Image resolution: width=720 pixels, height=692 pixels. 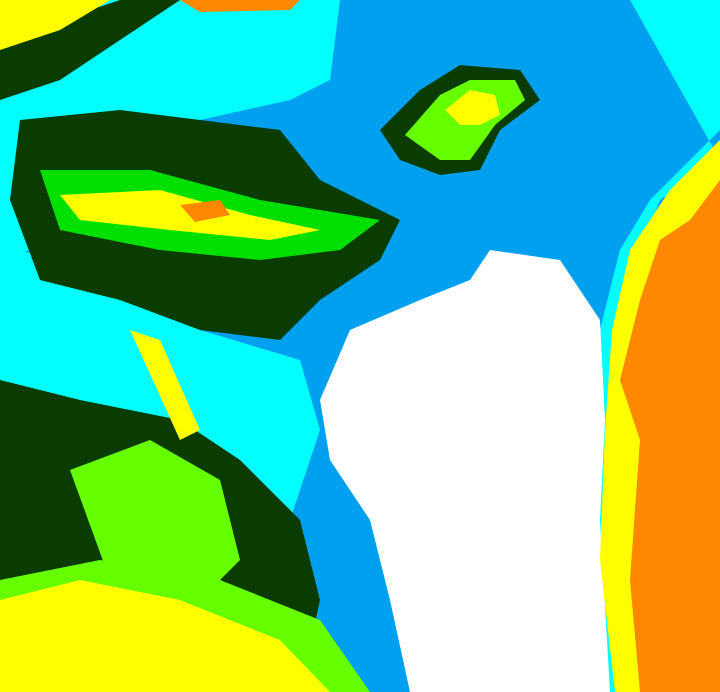 I want to click on yellow-island, so click(x=472, y=107).